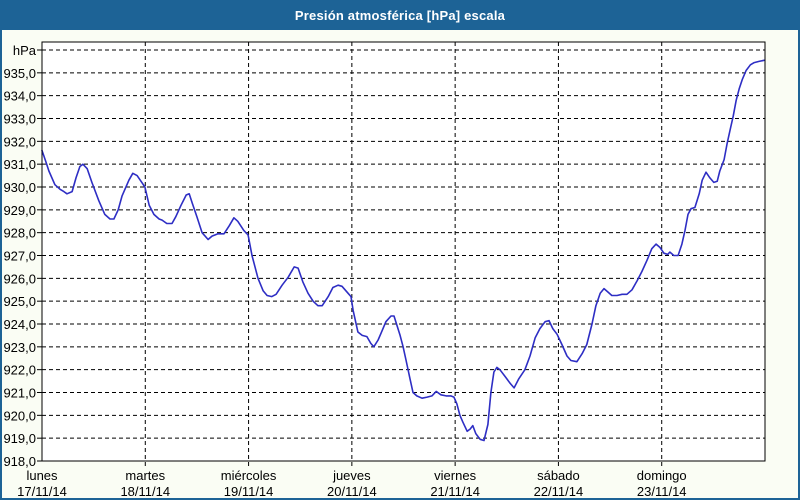 The height and width of the screenshot is (500, 800). I want to click on y-axis-tick-label: 930,0, so click(19, 187).